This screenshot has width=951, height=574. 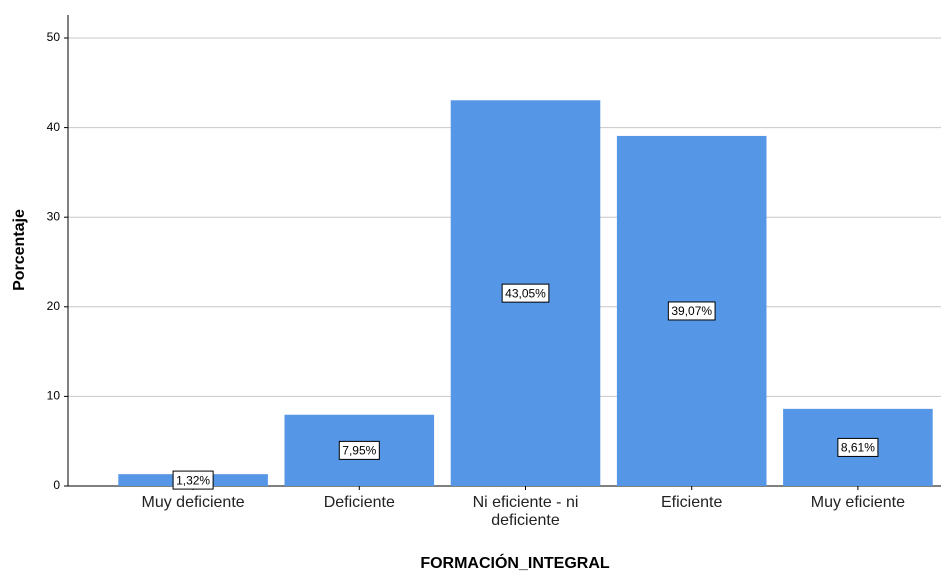 I want to click on value-label: 43,05%, so click(x=525, y=293).